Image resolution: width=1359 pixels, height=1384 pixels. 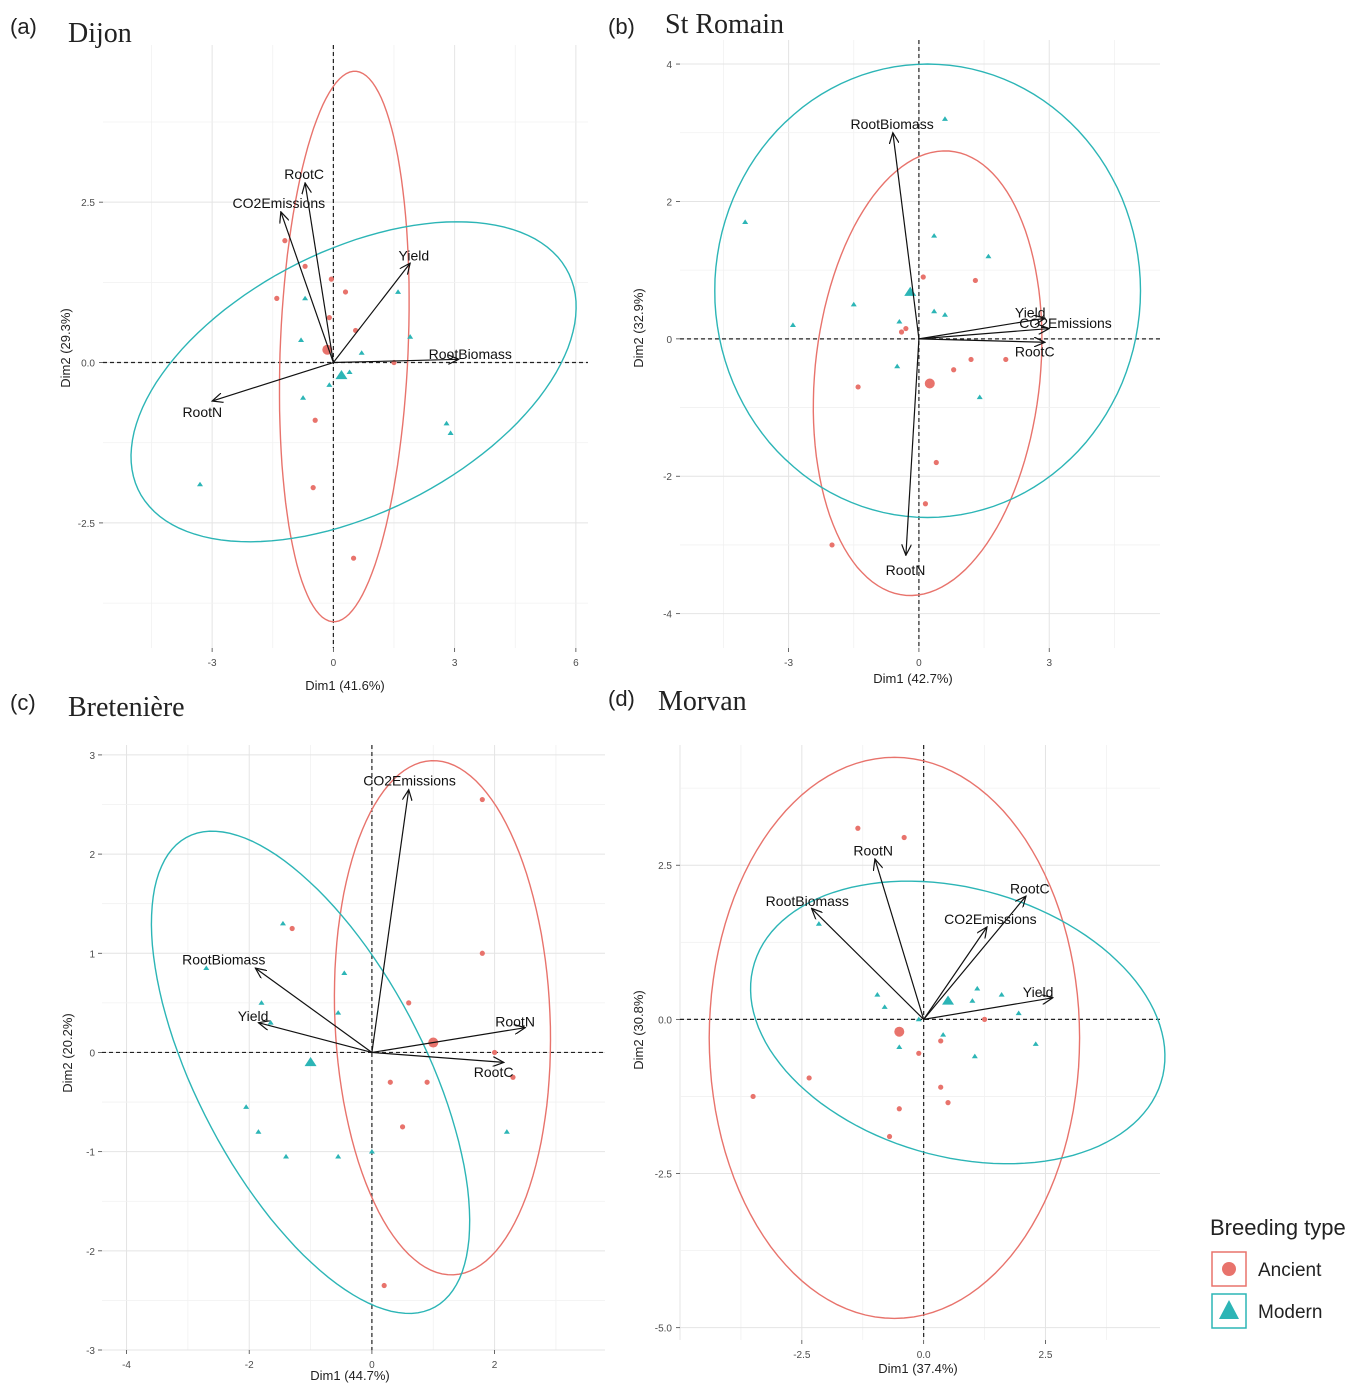 I want to click on y-tick-label: 0, so click(x=92, y=1053).